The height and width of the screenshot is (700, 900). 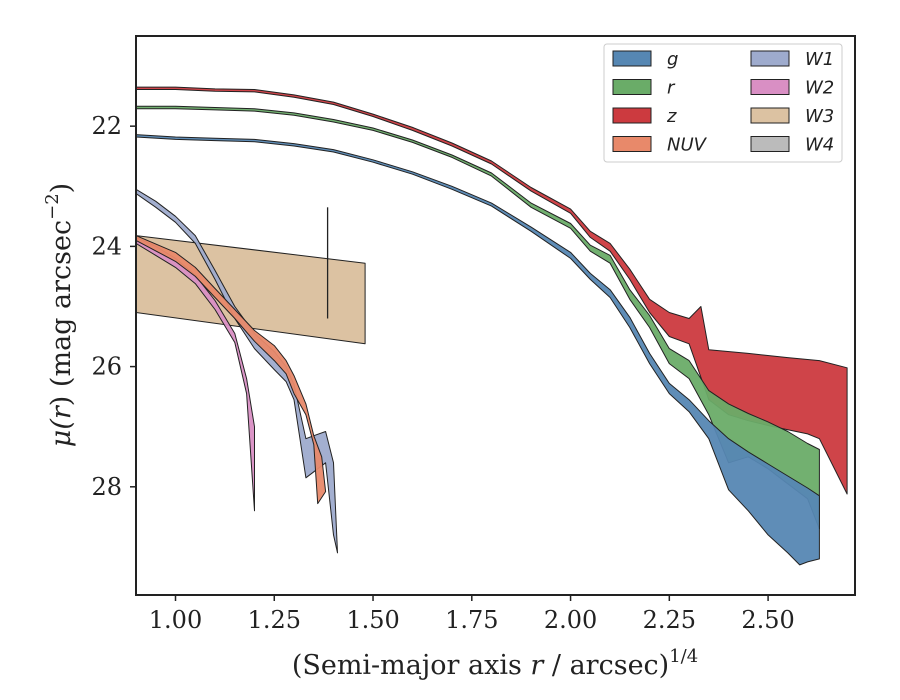 I want to click on legend-swatch-w4, so click(x=770, y=144).